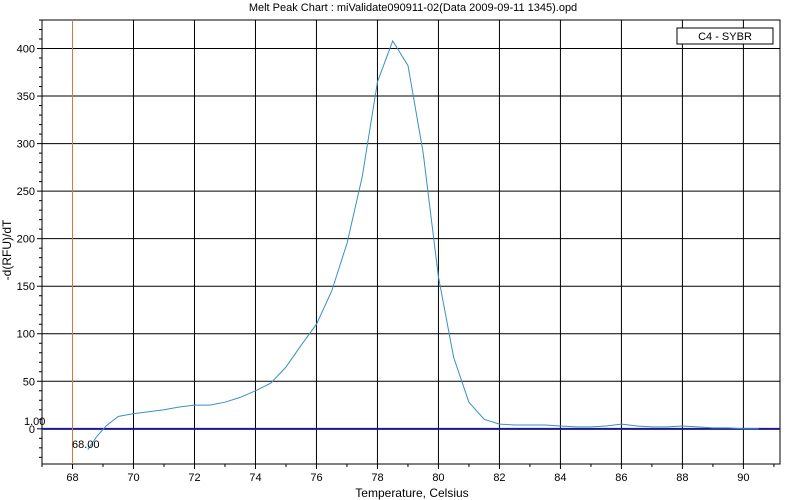 This screenshot has height=500, width=800. I want to click on x-tick-label: 70, so click(133, 478).